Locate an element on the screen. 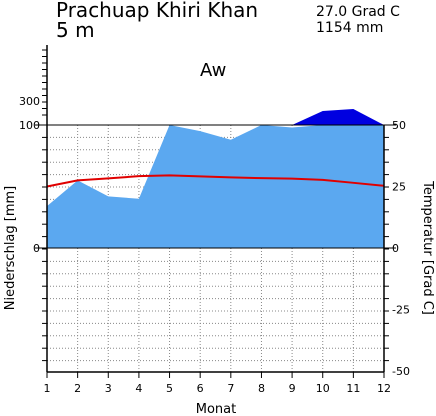 The width and height of the screenshot is (436, 416). y-axis-label-left: Niederschlag [mm] is located at coordinates (10, 248).